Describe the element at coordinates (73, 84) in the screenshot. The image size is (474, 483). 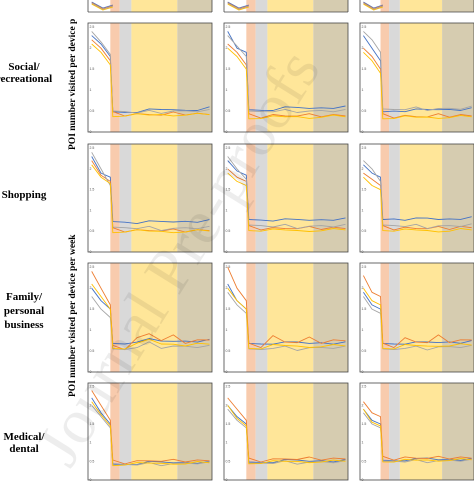
I see `y-axis-label-top: POI number visited per device p` at that location.